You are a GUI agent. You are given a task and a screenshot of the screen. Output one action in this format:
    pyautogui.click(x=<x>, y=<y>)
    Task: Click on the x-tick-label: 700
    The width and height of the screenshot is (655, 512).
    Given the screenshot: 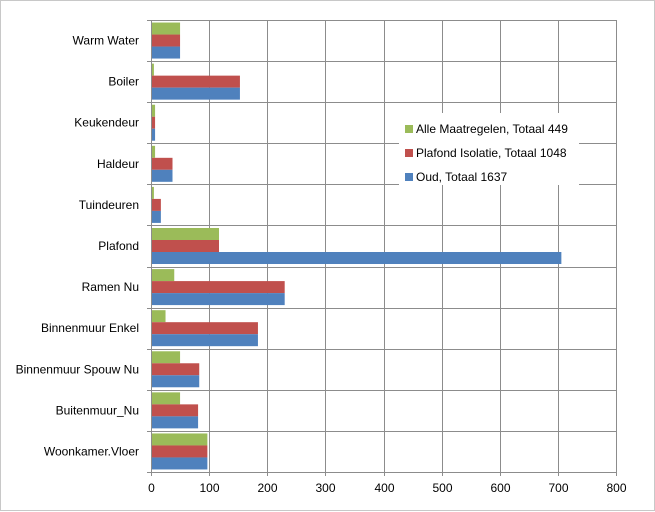 What is the action you would take?
    pyautogui.click(x=558, y=488)
    